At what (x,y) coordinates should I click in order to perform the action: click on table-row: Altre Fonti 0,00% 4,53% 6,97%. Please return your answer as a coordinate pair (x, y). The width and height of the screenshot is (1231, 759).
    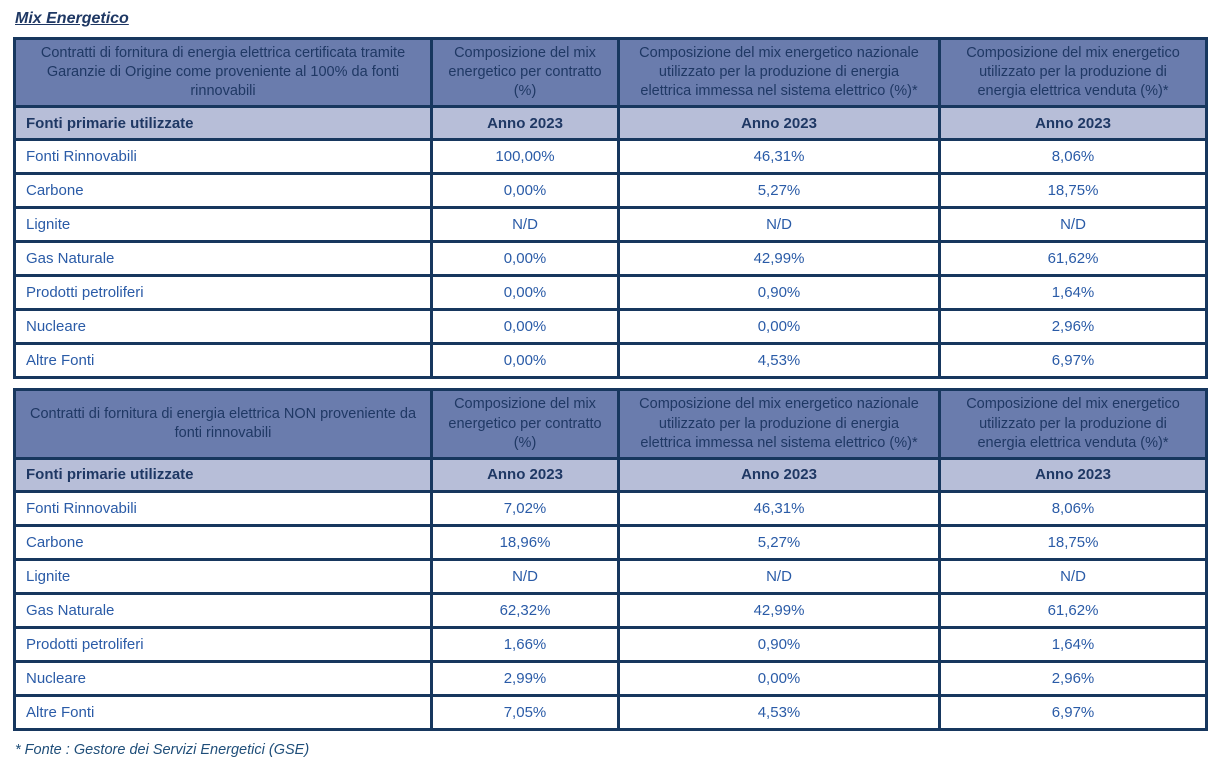
    Looking at the image, I should click on (610, 361).